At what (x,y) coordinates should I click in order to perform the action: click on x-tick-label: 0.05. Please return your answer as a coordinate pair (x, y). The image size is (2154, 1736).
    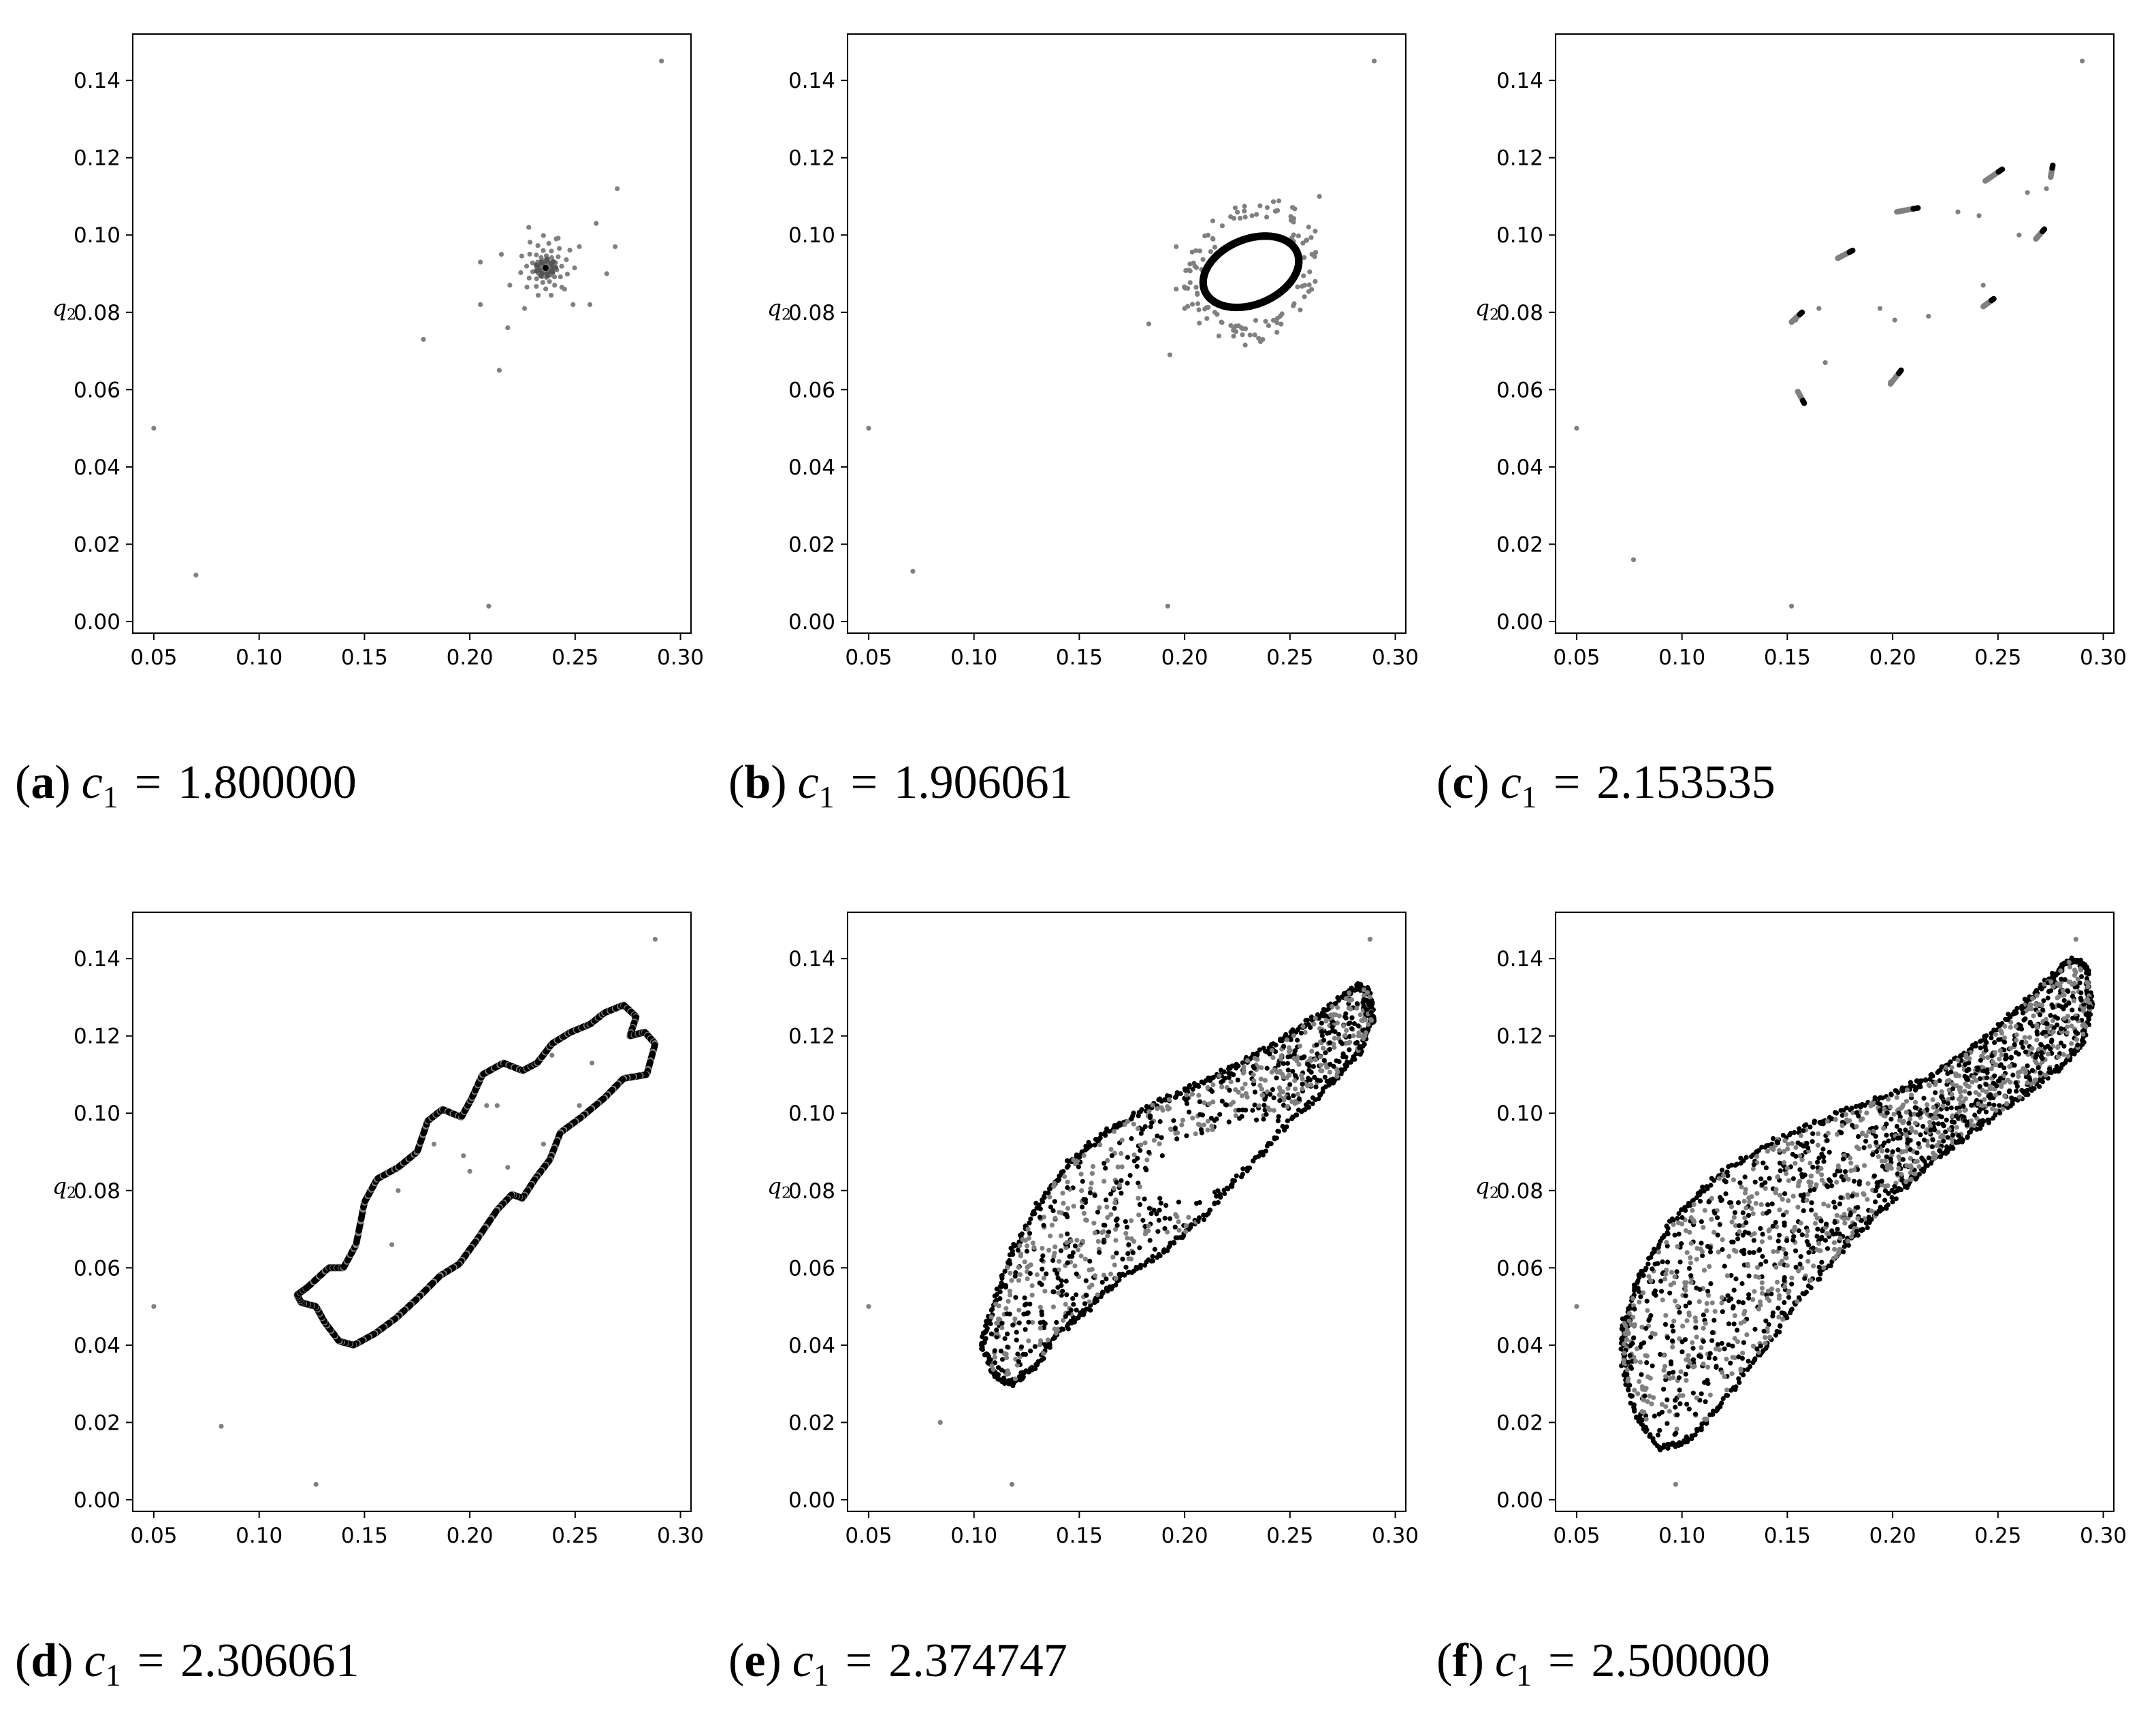
    Looking at the image, I should click on (868, 657).